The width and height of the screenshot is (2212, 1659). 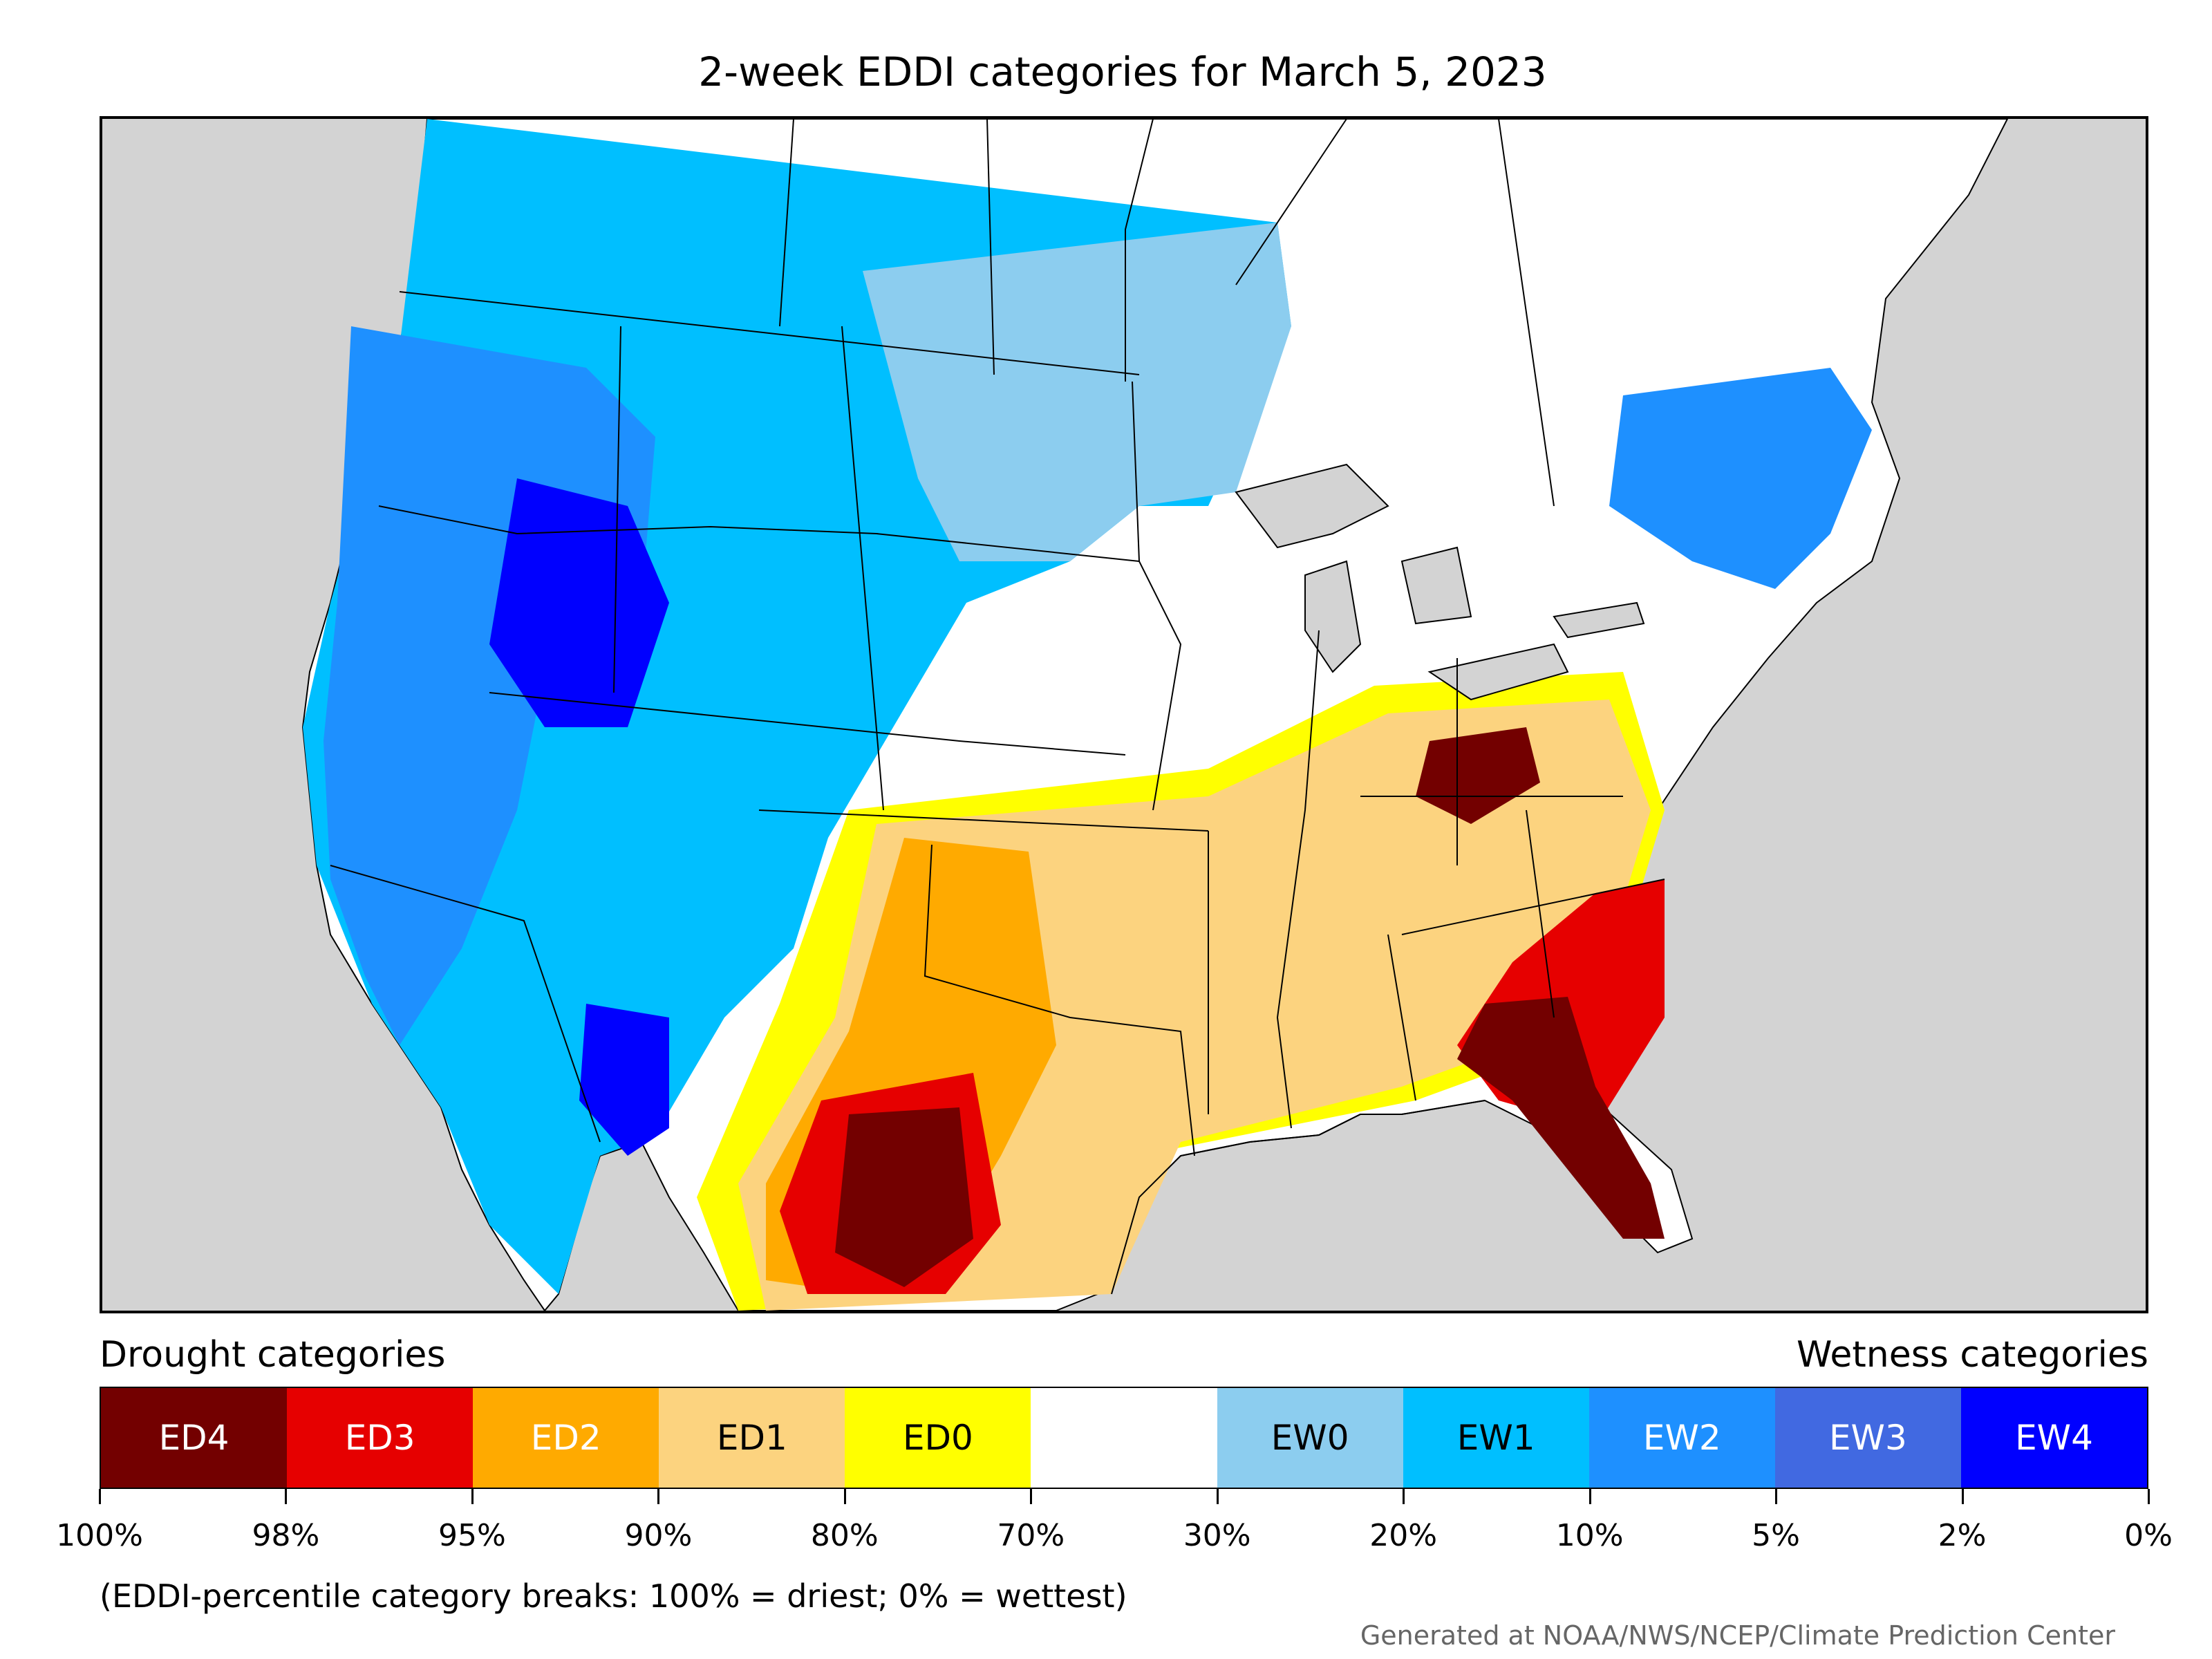 I want to click on category-swatch-ed2: ED2, so click(x=566, y=1438).